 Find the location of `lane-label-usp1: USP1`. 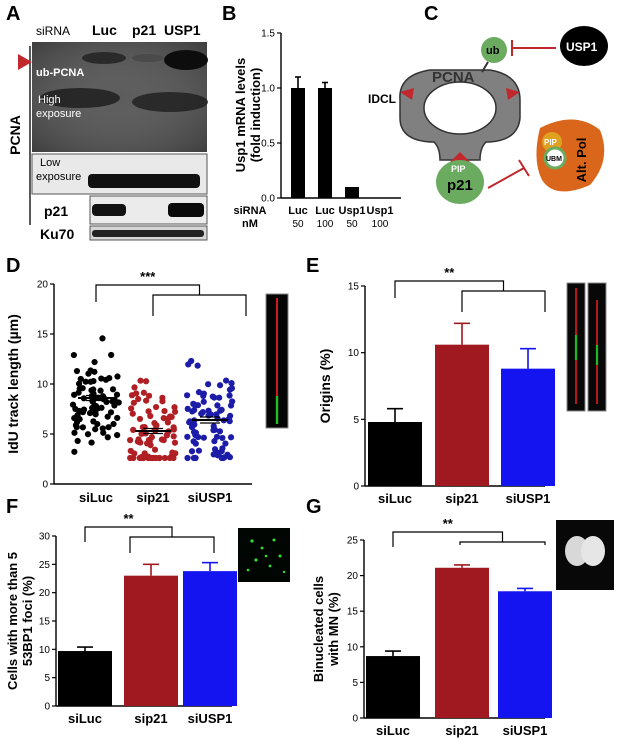

lane-label-usp1: USP1 is located at coordinates (182, 30).